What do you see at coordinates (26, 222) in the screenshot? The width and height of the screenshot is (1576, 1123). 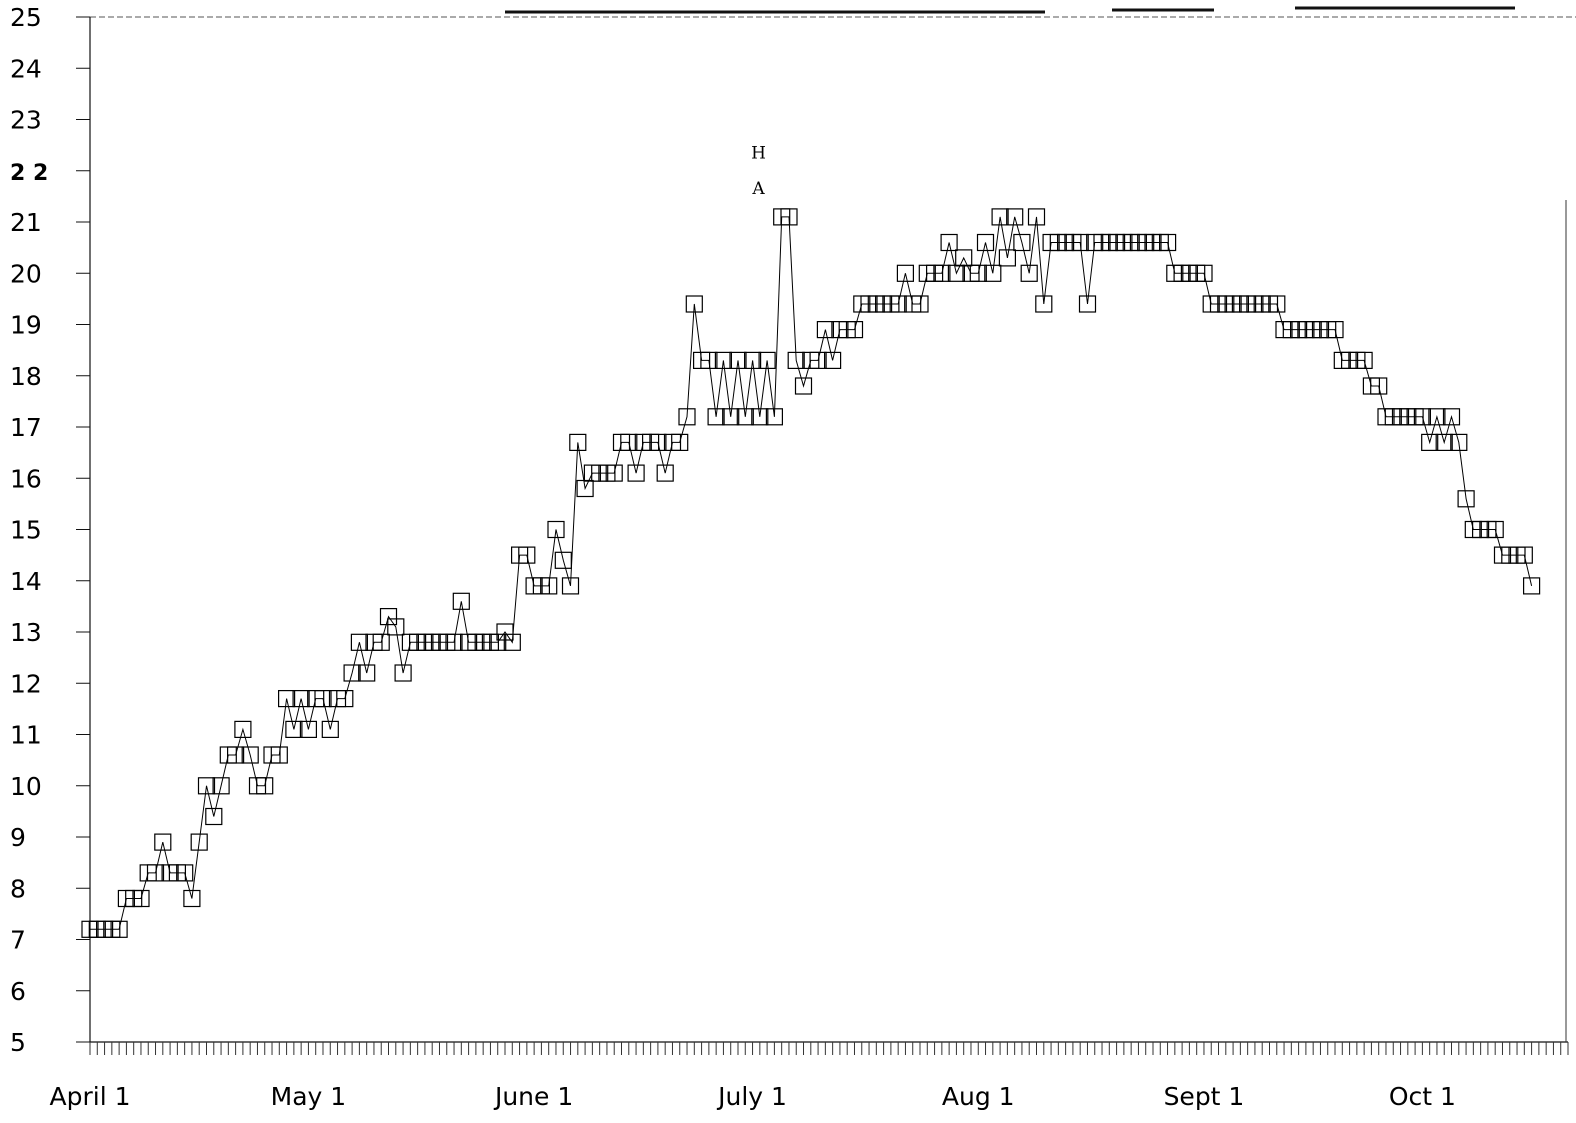 I see `y-tick-label: 21` at bounding box center [26, 222].